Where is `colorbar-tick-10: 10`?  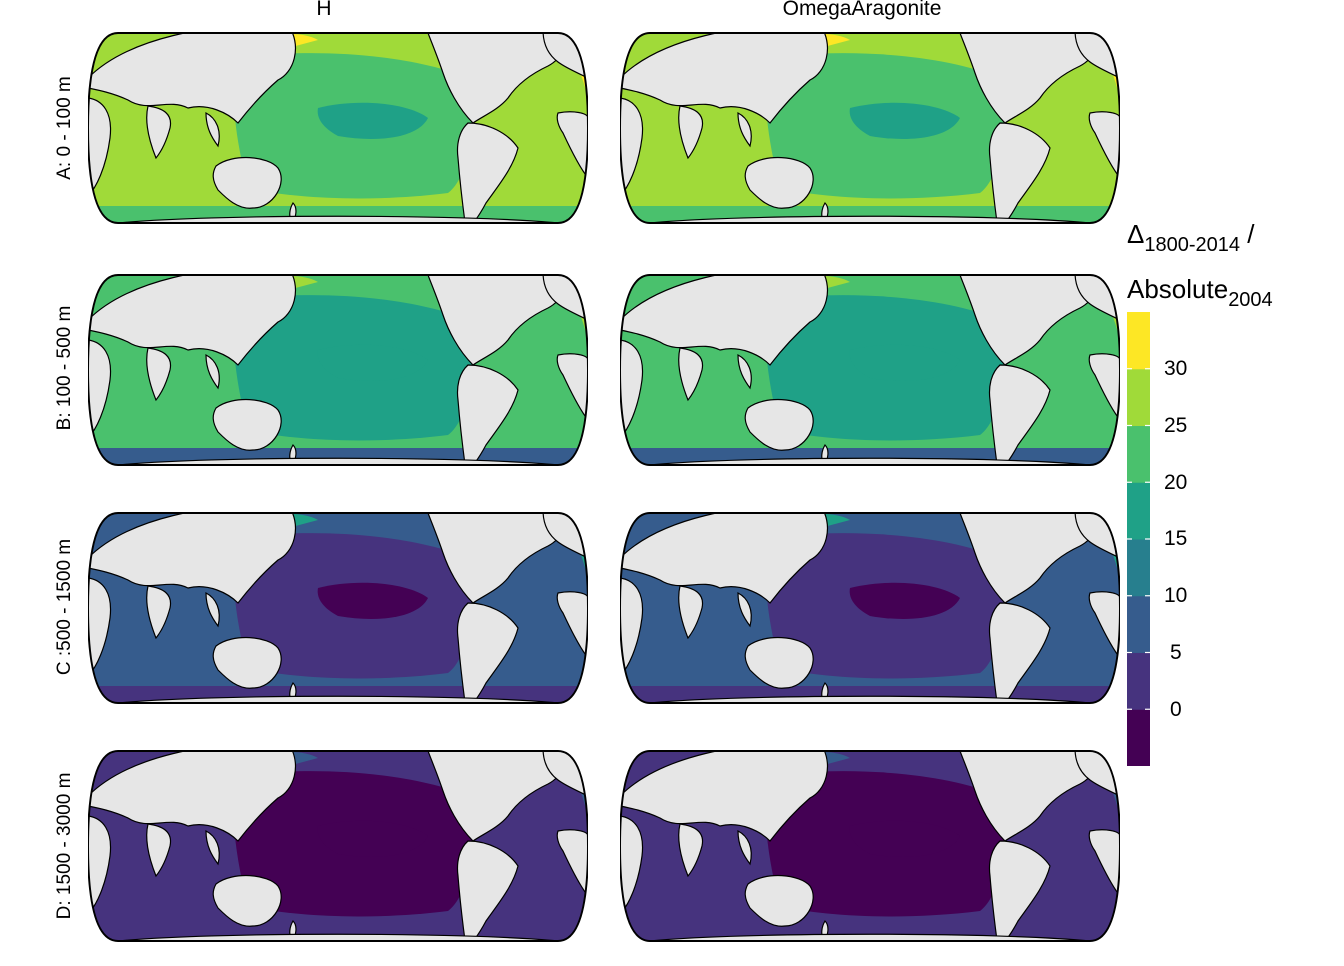 colorbar-tick-10: 10 is located at coordinates (1176, 595).